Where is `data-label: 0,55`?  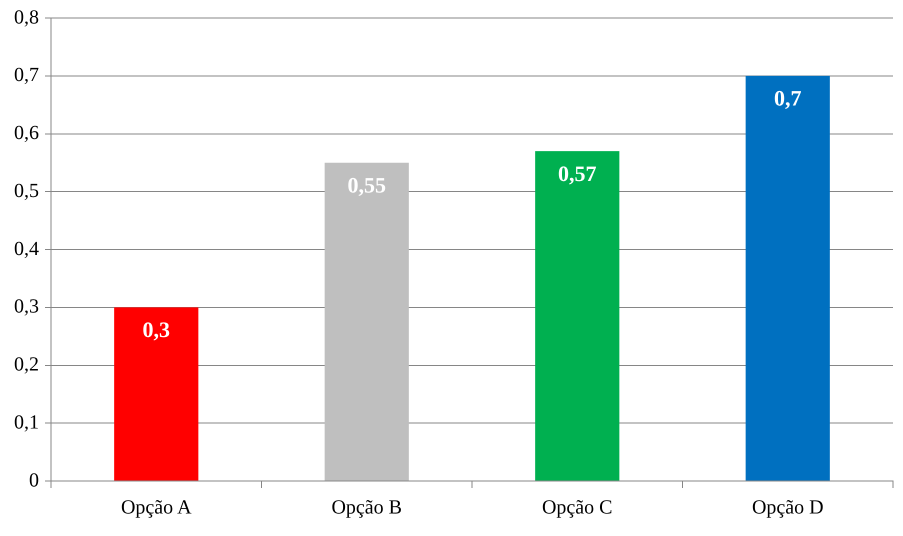 data-label: 0,55 is located at coordinates (367, 185).